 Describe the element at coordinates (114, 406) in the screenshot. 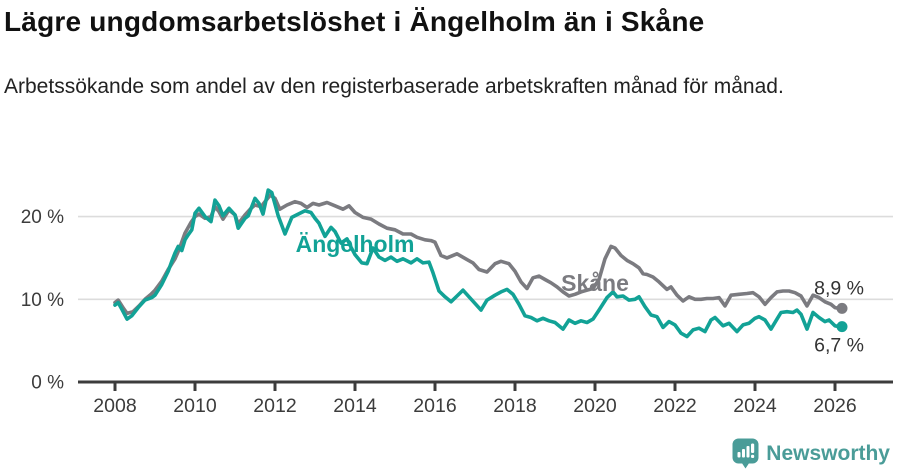

I see `x-axis-tick-label: 2008` at that location.